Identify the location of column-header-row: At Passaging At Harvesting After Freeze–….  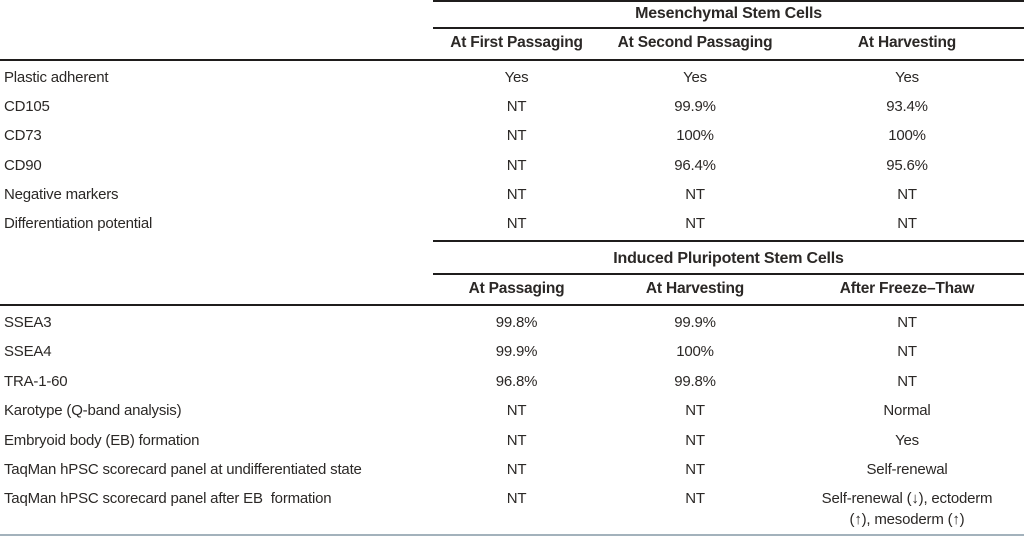
(512, 289).